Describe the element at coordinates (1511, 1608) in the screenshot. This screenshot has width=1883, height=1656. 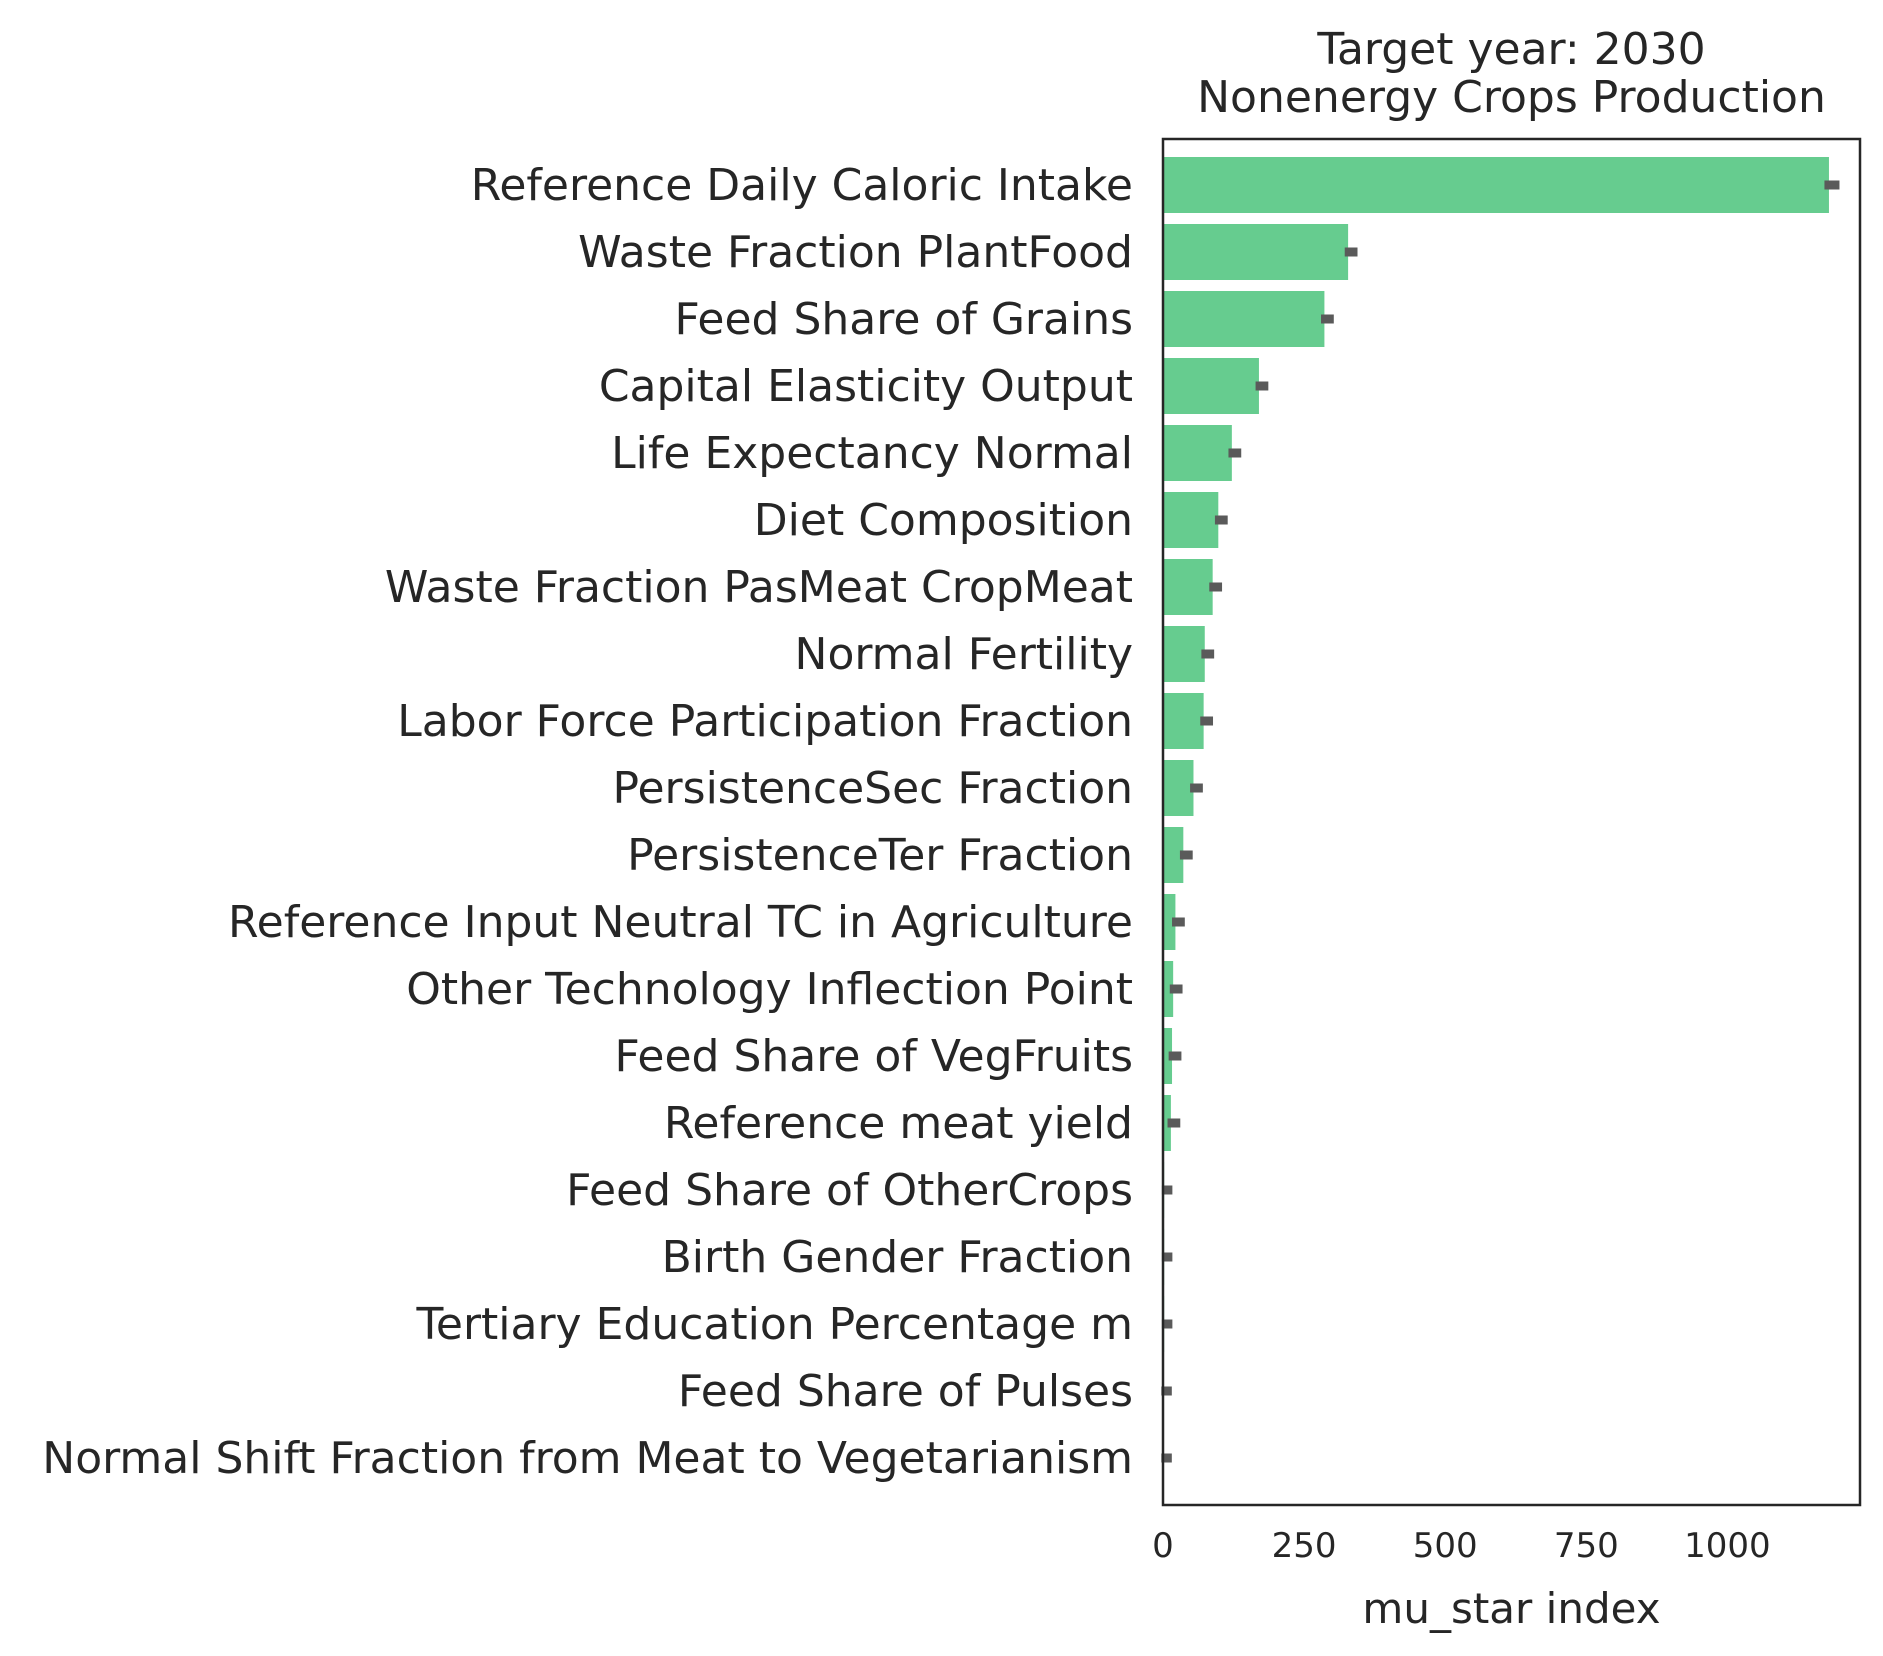
I see `x-axis-label: mu_star index` at that location.